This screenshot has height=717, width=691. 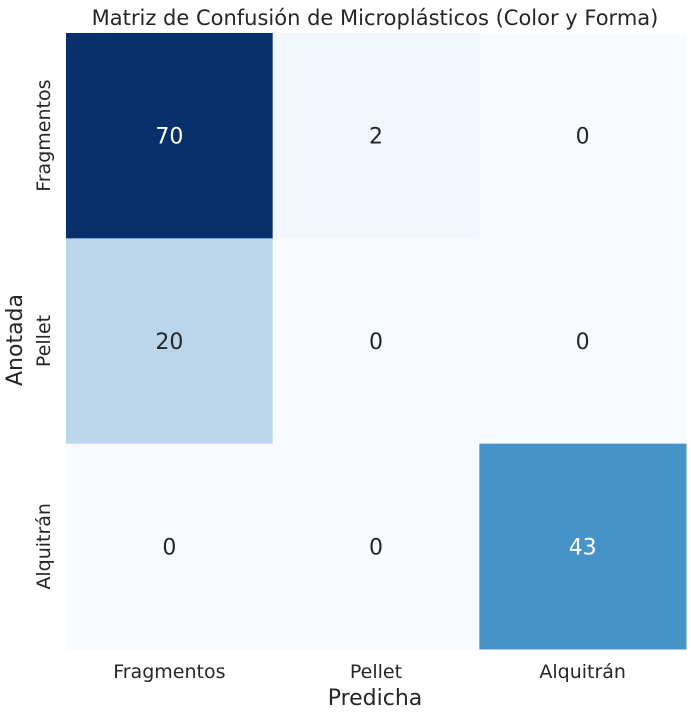 I want to click on heatmap-cell-r2-c2, so click(x=583, y=546).